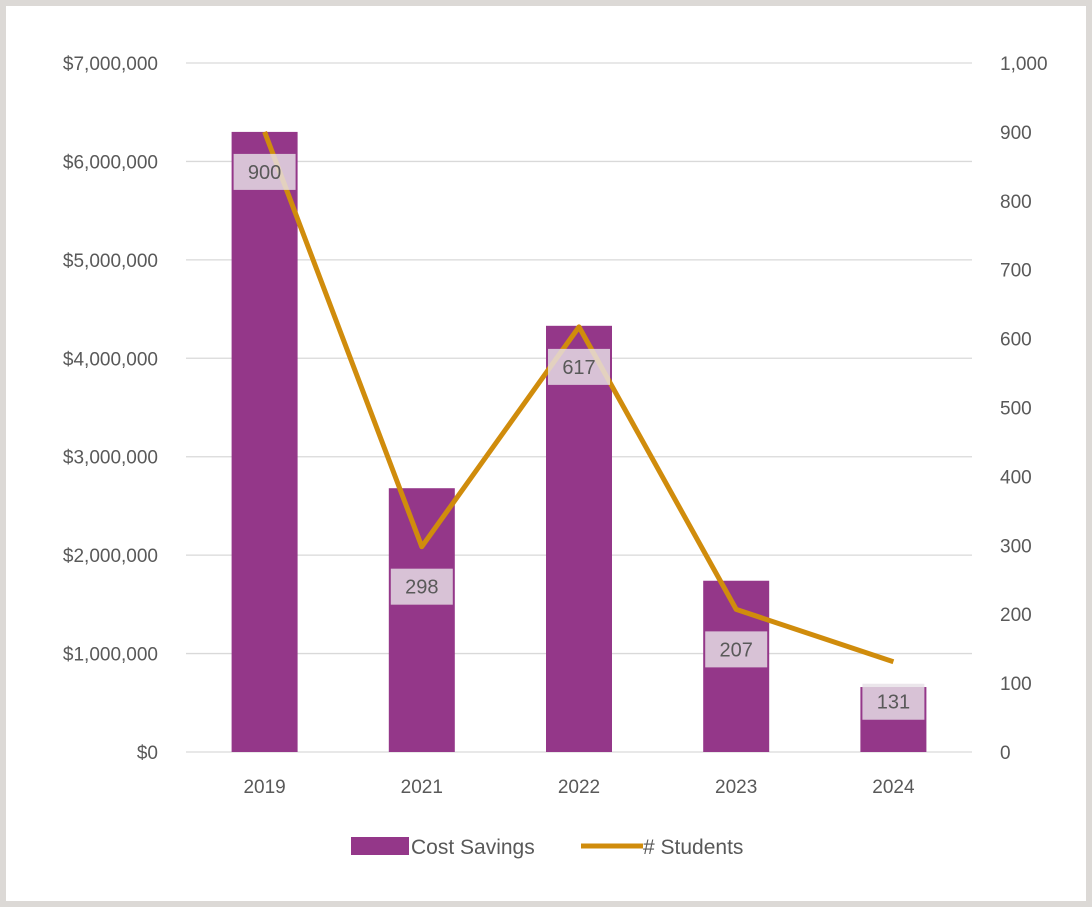  I want to click on x-tick-label: 2022, so click(579, 787).